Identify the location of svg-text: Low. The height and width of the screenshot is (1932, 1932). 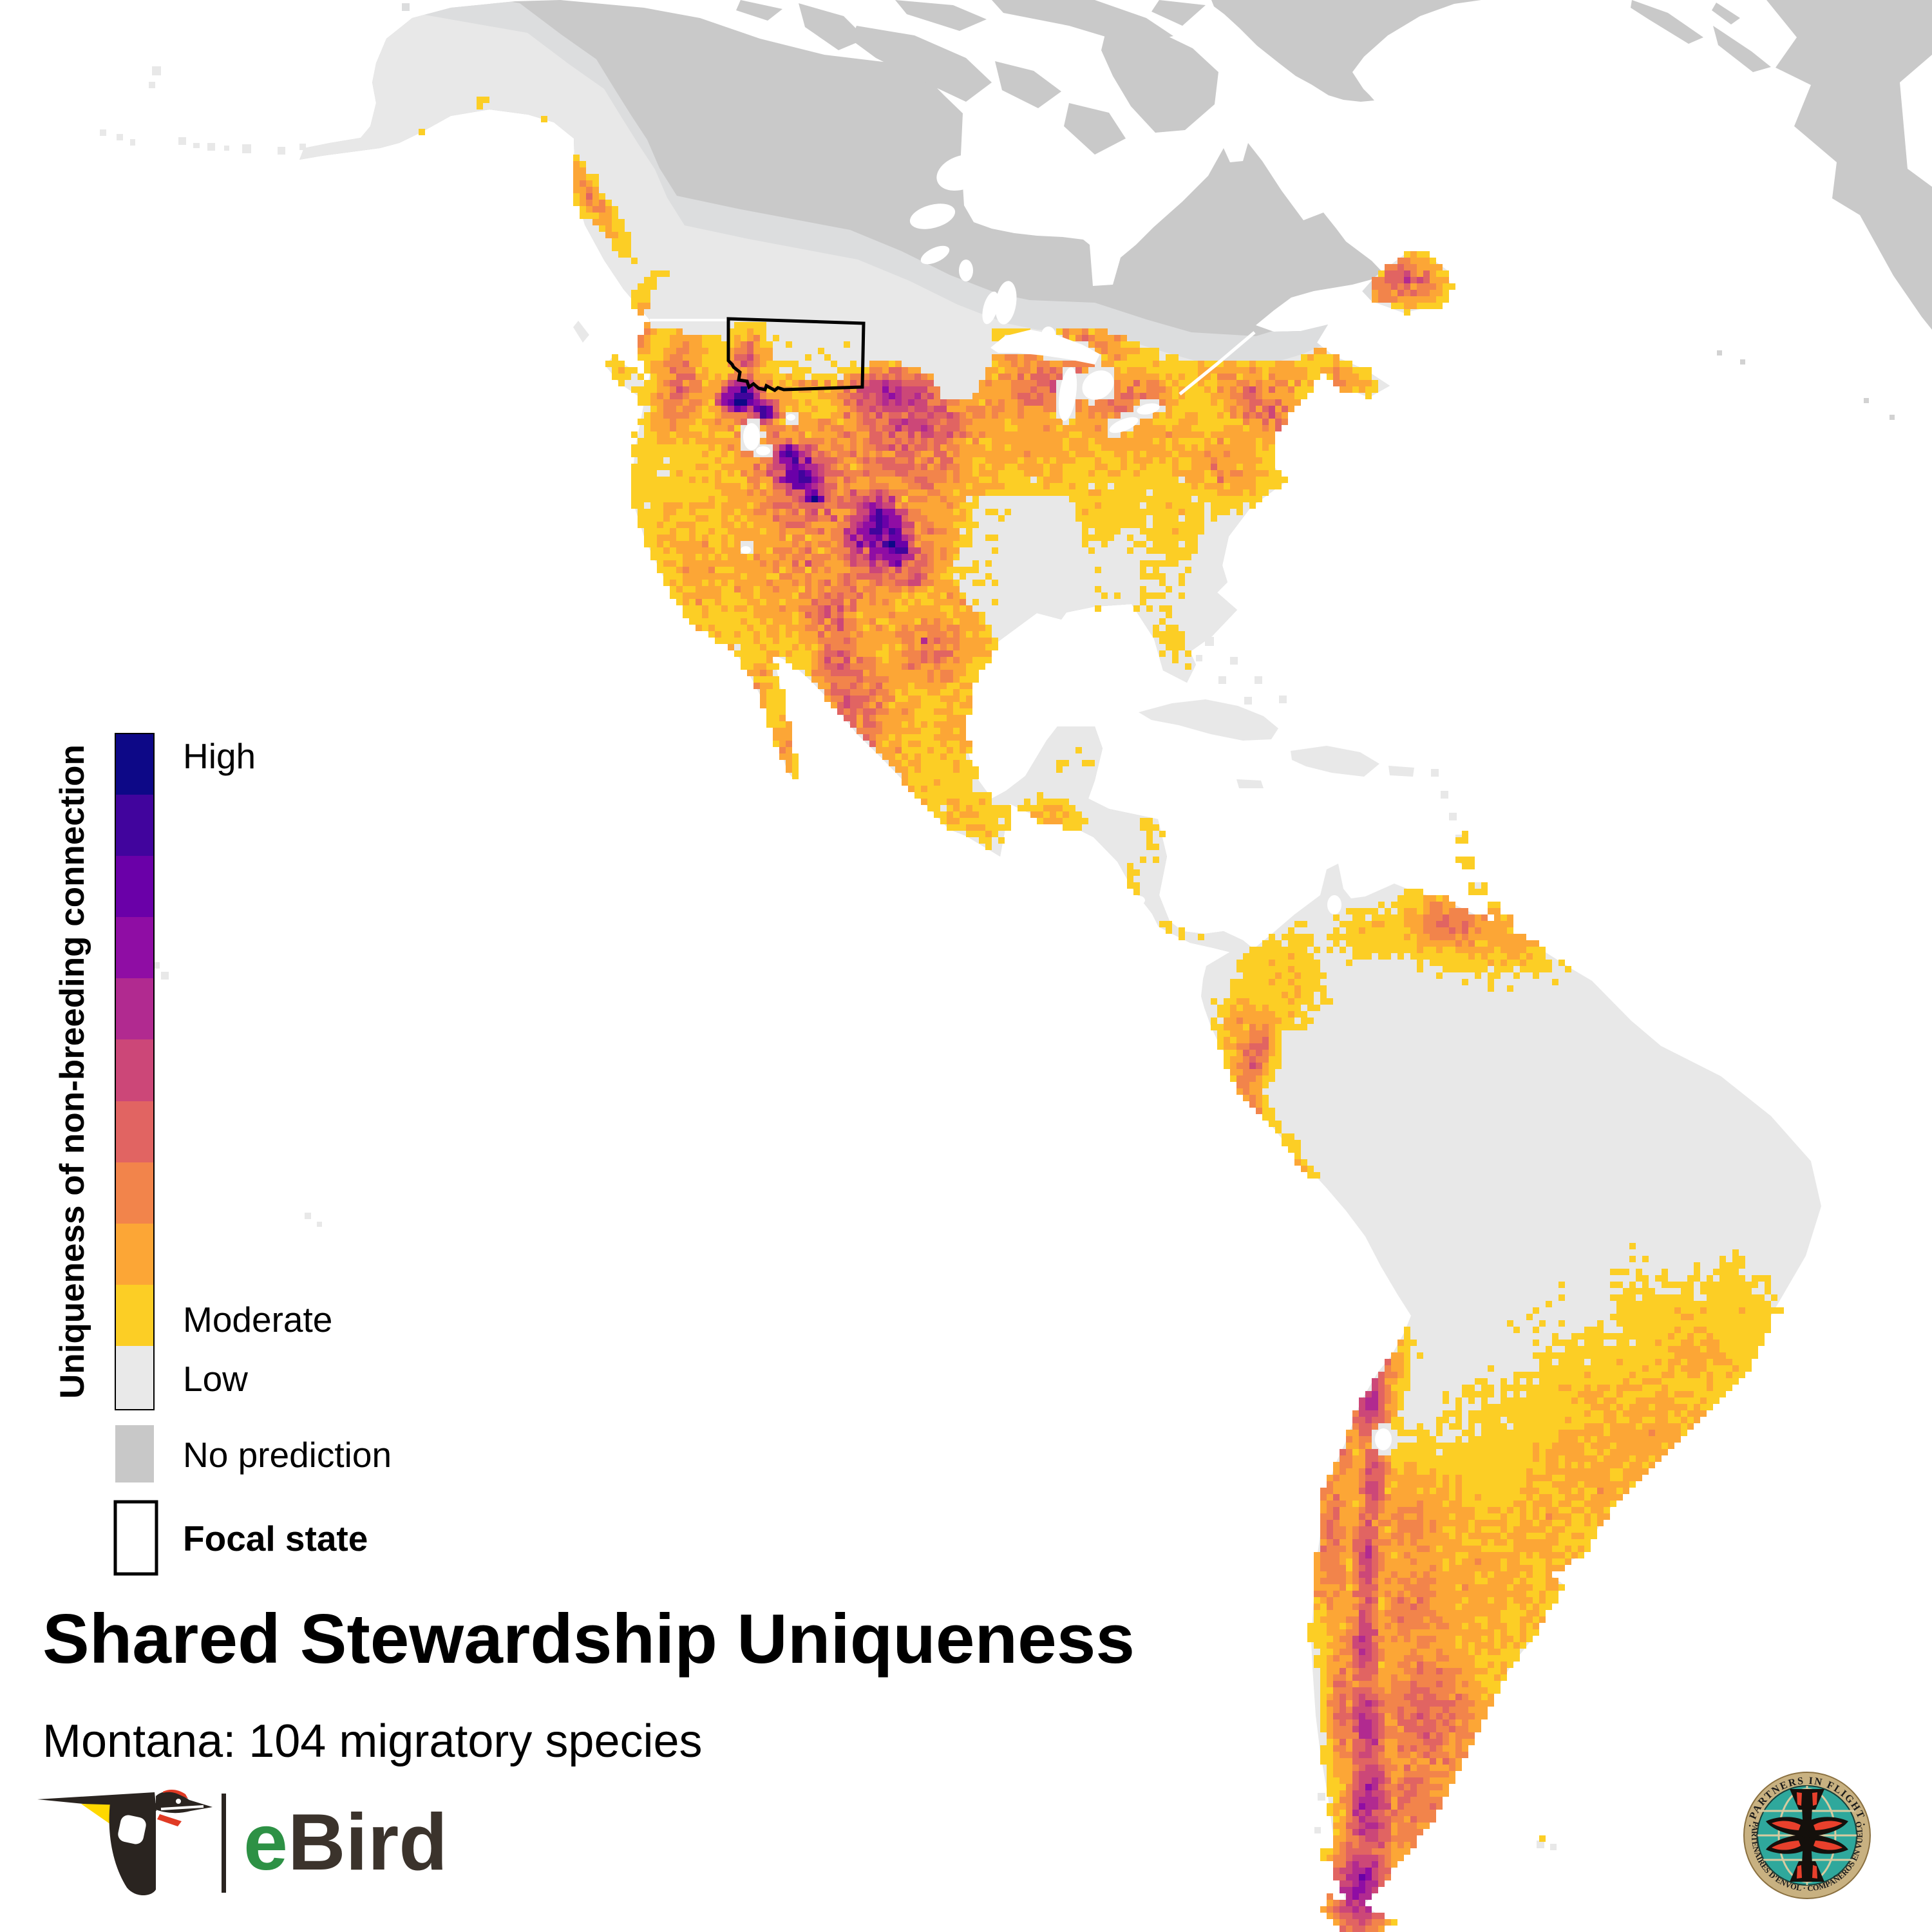
(215, 1379).